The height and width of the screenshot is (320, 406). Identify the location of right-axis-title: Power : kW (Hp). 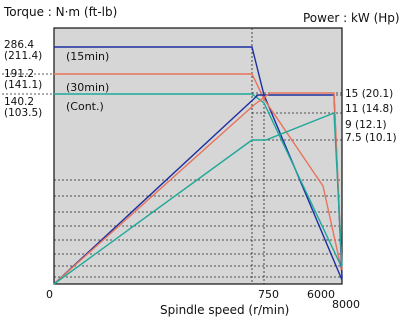
(351, 18).